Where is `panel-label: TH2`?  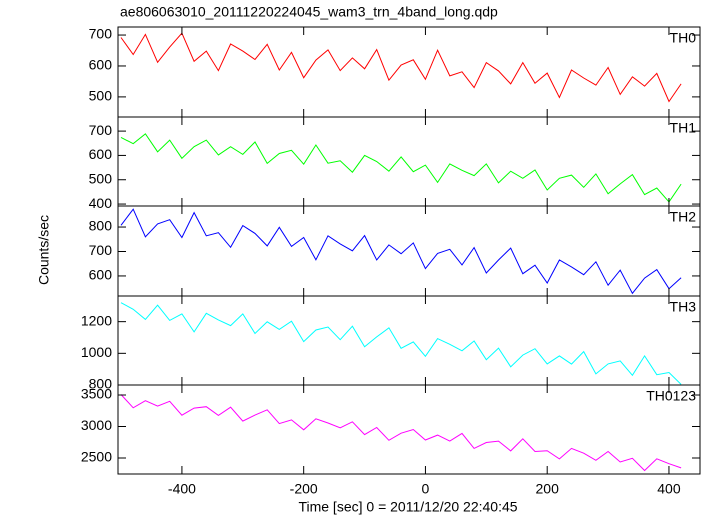
panel-label: TH2 is located at coordinates (683, 217).